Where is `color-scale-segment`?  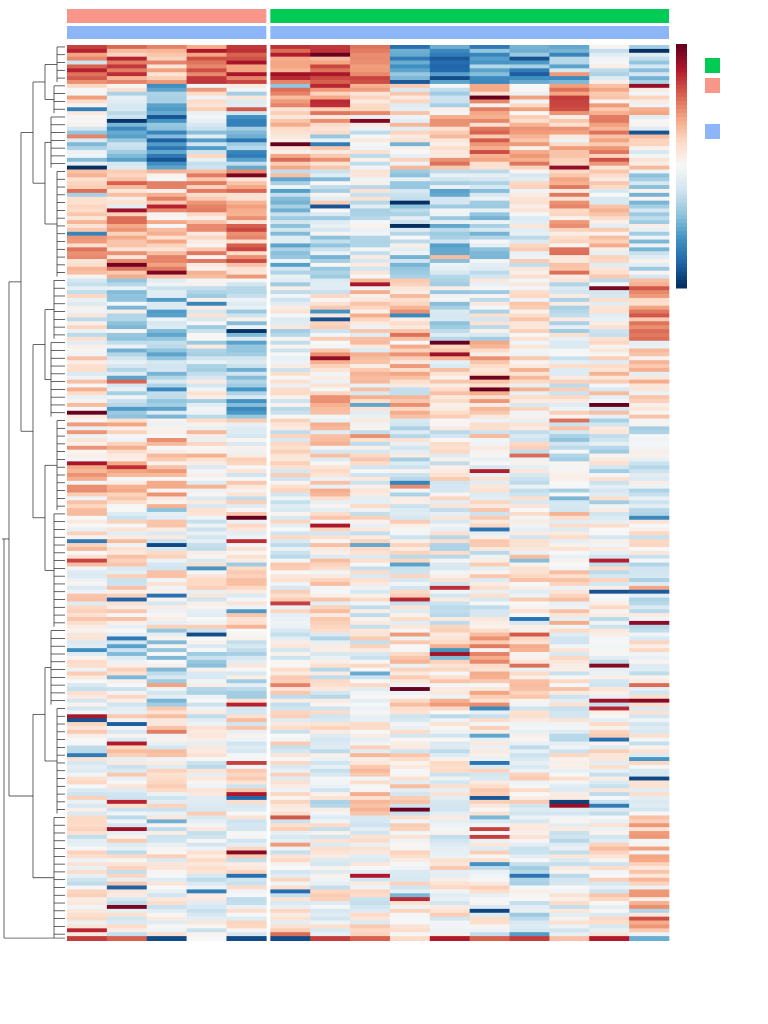 color-scale-segment is located at coordinates (681, 70).